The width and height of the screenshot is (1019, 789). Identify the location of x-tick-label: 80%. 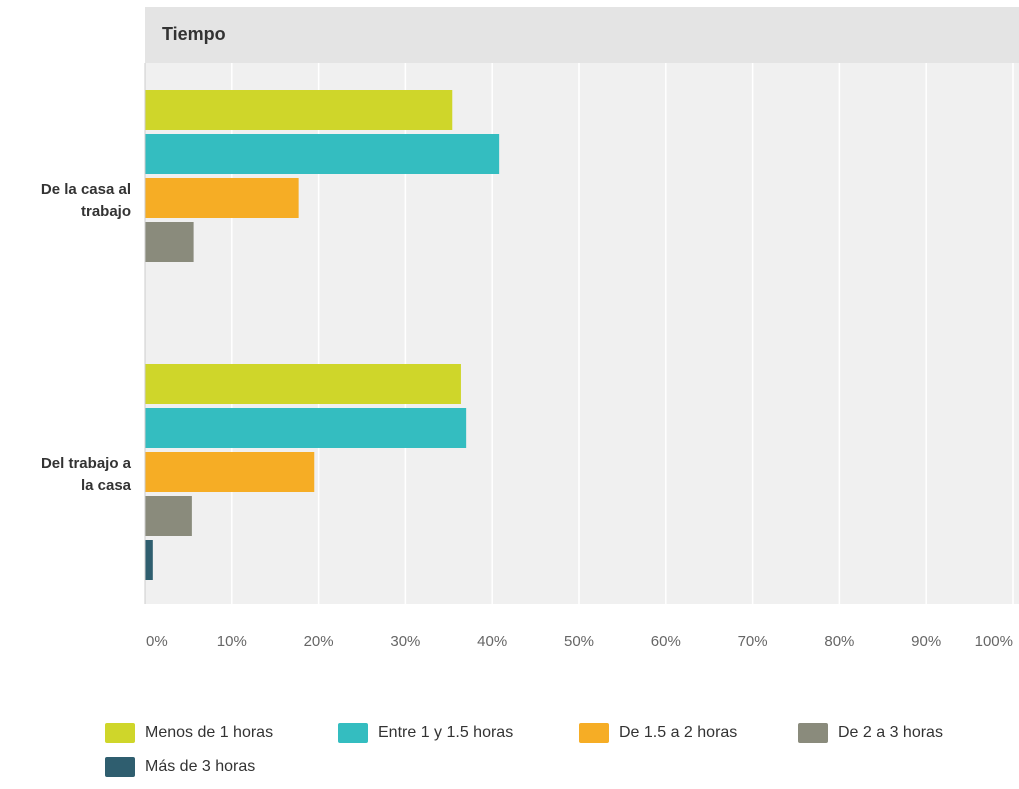
(839, 641).